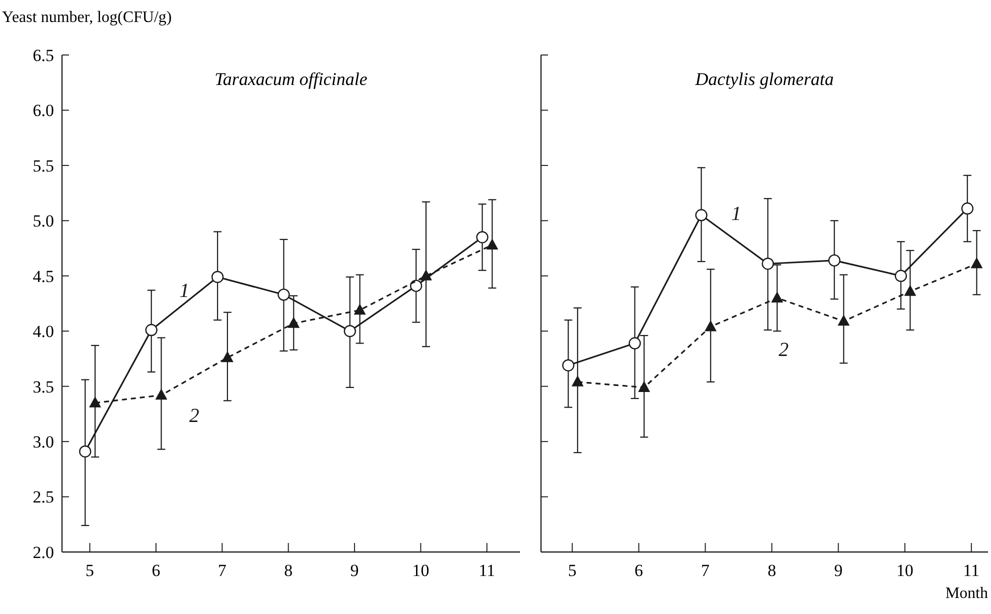 This screenshot has width=991, height=614. I want to click on y-tick-label: 4.5, so click(43, 276).